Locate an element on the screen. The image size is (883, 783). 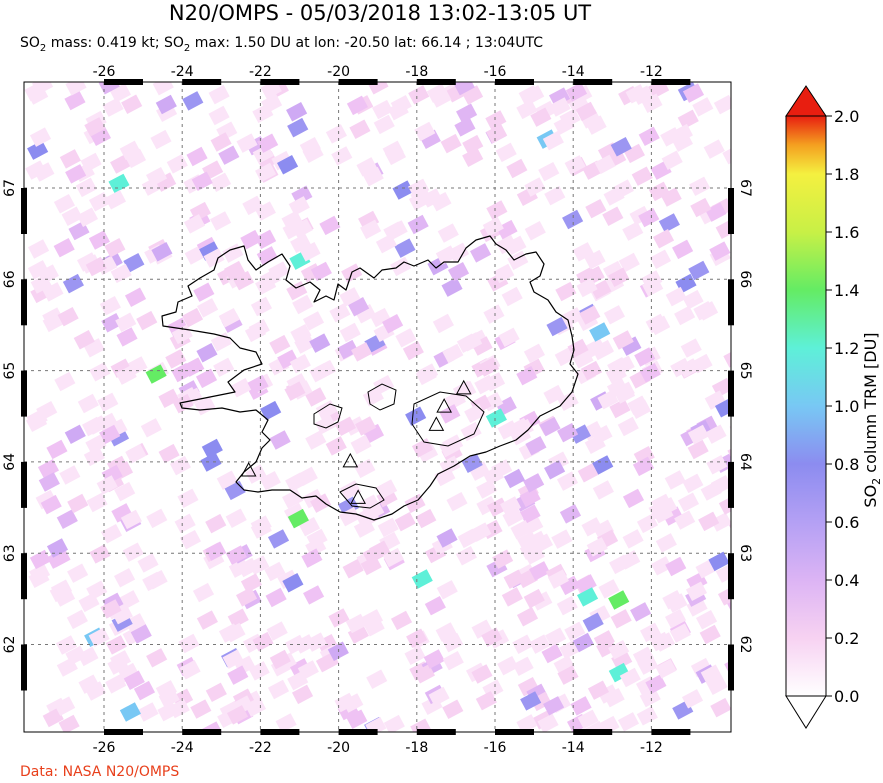
lat-tick-left: 62 is located at coordinates (10, 645).